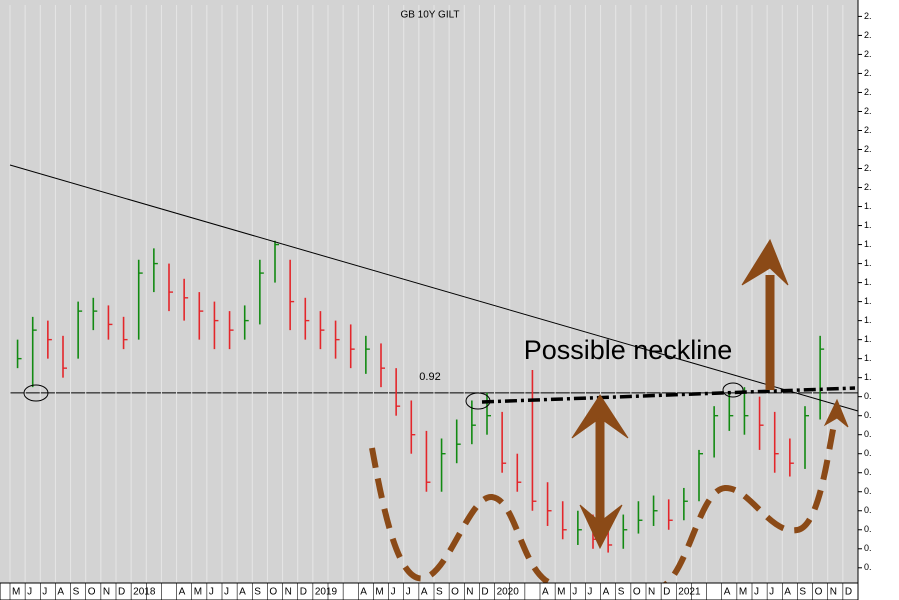 This screenshot has width=899, height=600. What do you see at coordinates (668, 395) in the screenshot?
I see `neckline` at bounding box center [668, 395].